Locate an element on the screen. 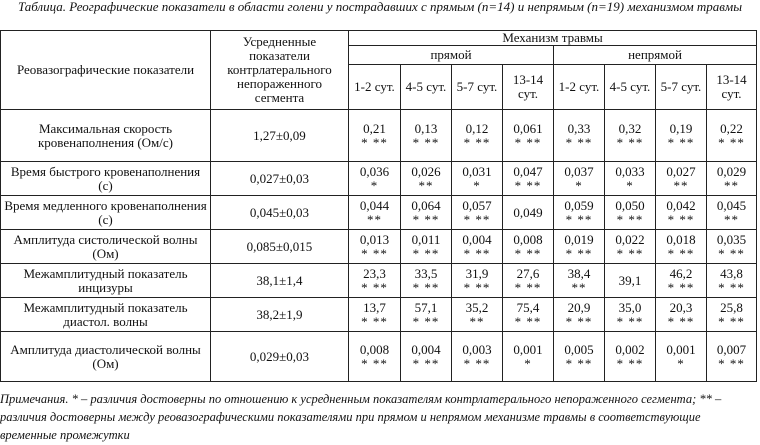 This screenshot has width=760, height=445. cell-value: 0,001 is located at coordinates (681, 349).